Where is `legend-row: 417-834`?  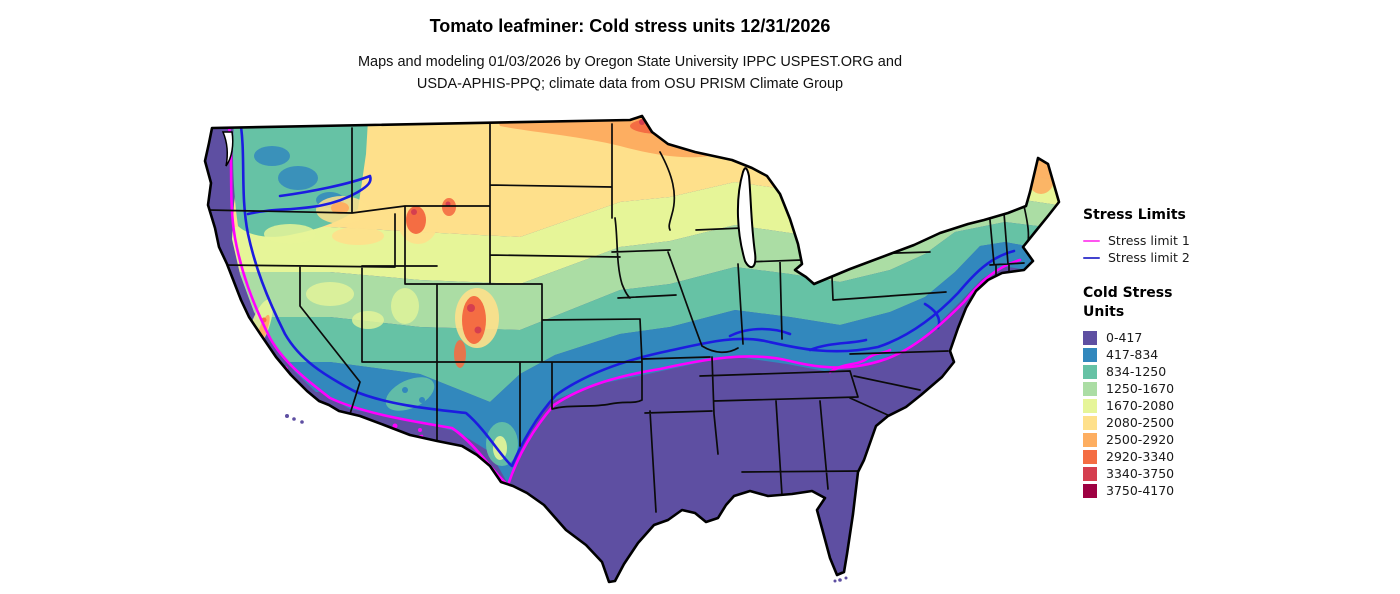
legend-row: 417-834 is located at coordinates (1158, 354).